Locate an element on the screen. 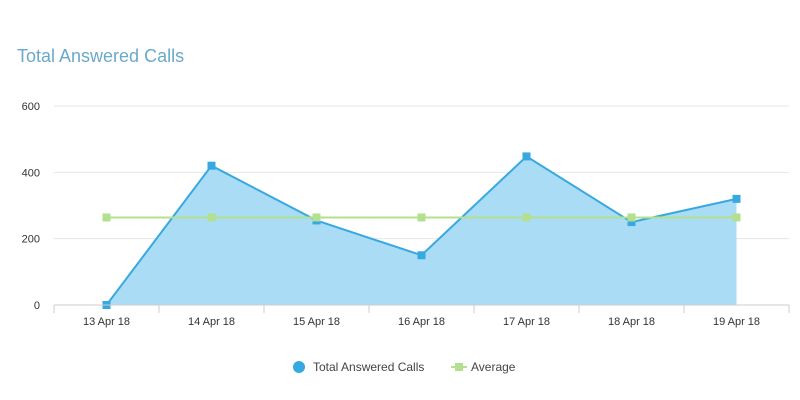 The height and width of the screenshot is (400, 800). x-tick-label: 15 Apr 18 is located at coordinates (316, 322).